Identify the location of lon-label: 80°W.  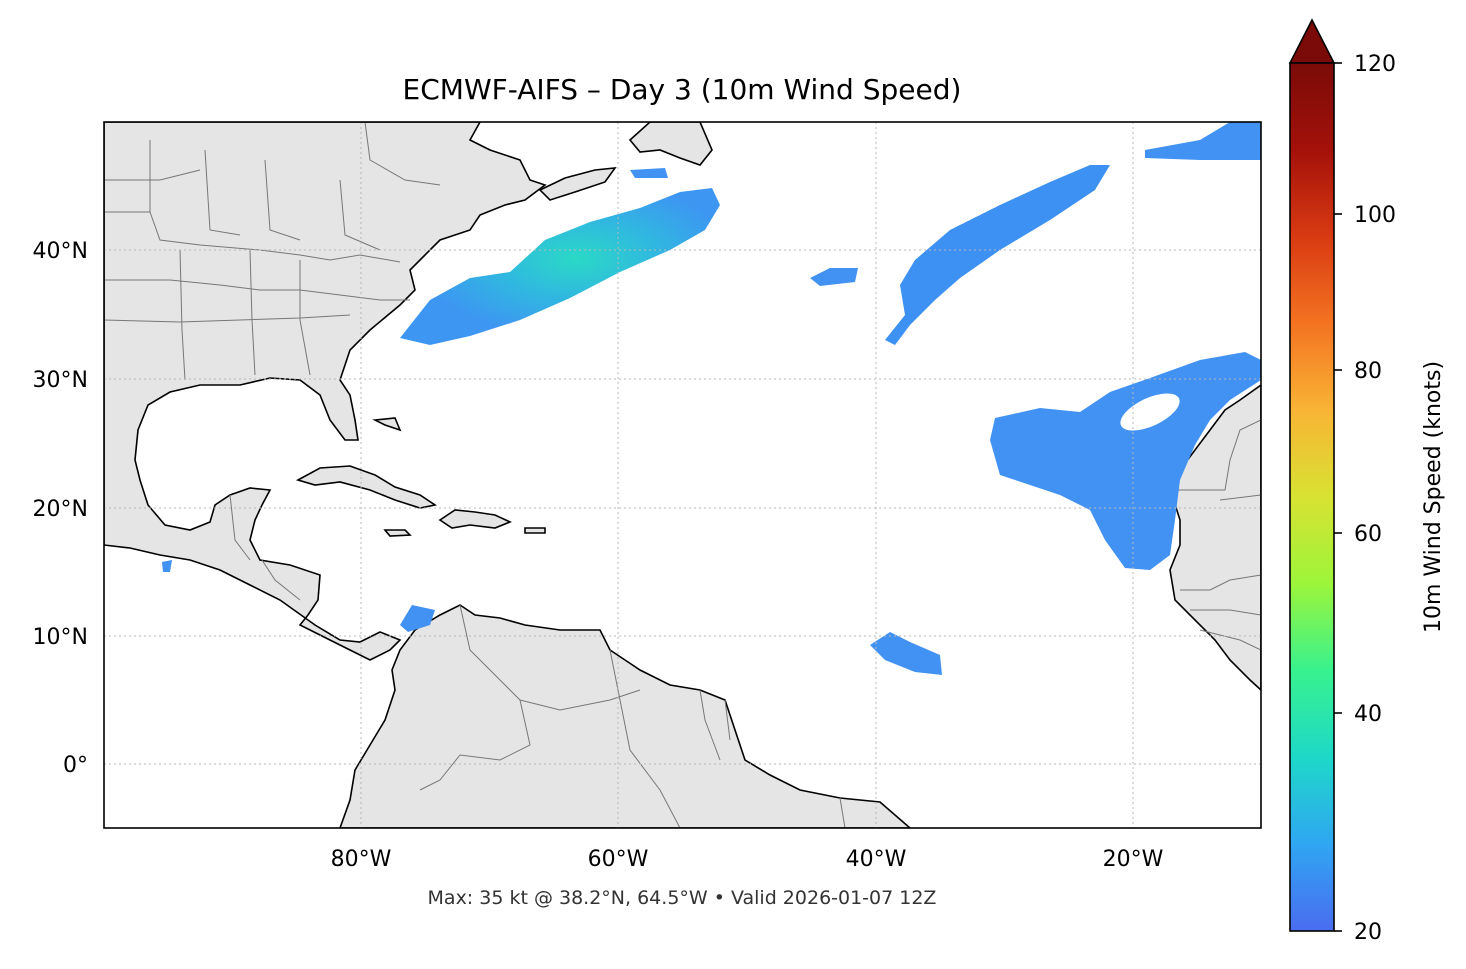
(361, 859).